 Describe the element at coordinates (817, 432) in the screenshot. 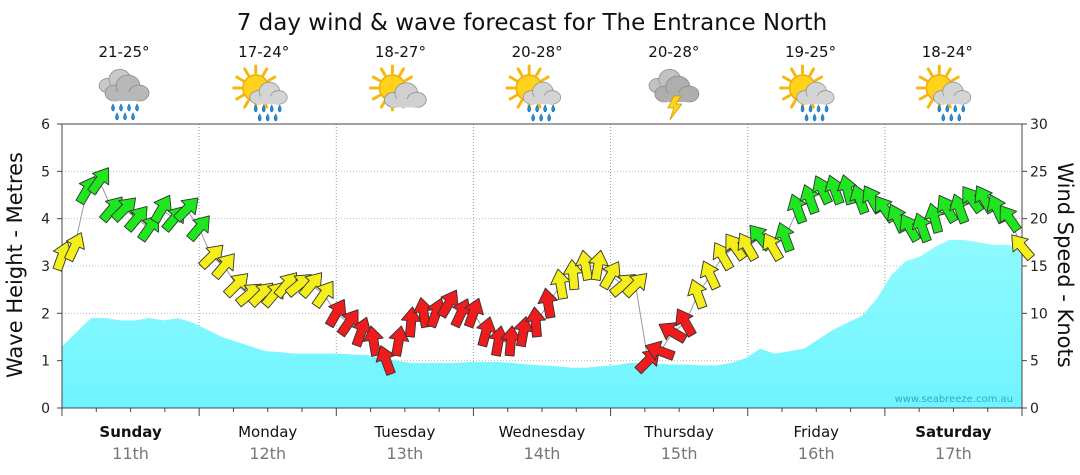

I see `day-name-label: Friday` at that location.